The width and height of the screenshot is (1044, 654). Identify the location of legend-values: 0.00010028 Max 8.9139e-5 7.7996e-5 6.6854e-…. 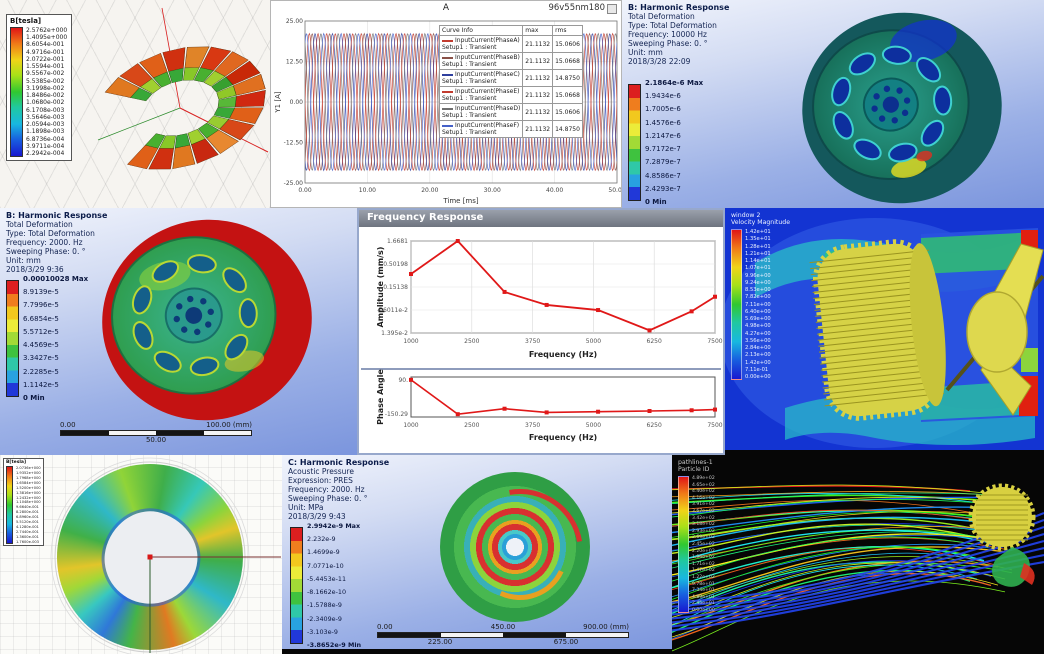
(55, 338).